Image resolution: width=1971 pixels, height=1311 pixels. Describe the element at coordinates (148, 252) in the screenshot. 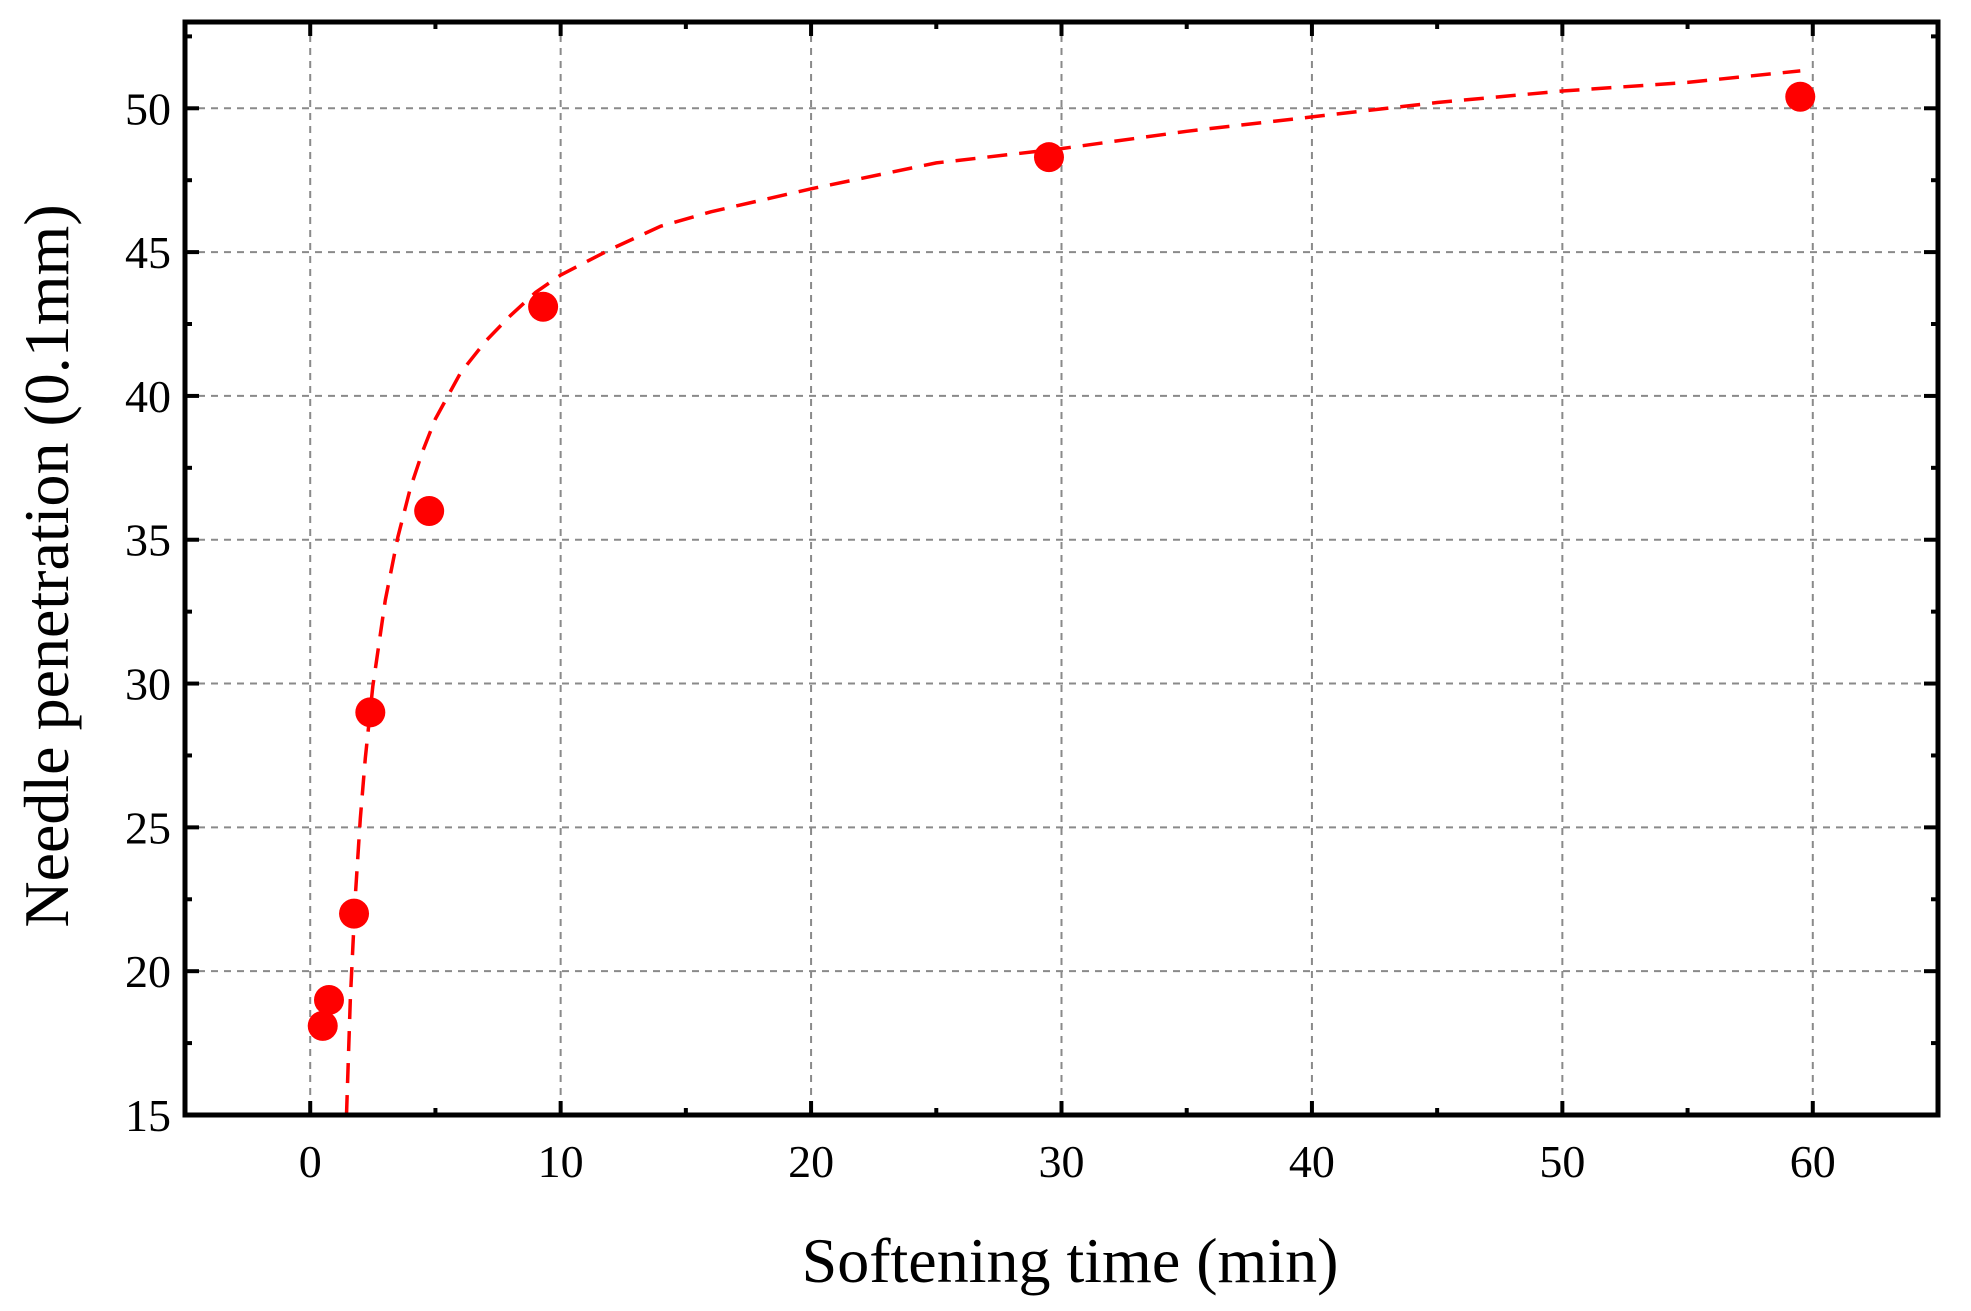

I see `y-tick-label: 45` at that location.